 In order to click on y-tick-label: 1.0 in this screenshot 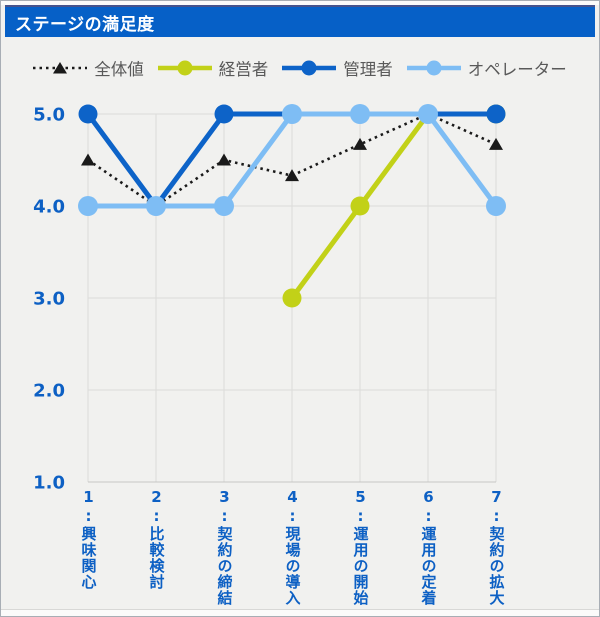, I will do `click(49, 483)`.